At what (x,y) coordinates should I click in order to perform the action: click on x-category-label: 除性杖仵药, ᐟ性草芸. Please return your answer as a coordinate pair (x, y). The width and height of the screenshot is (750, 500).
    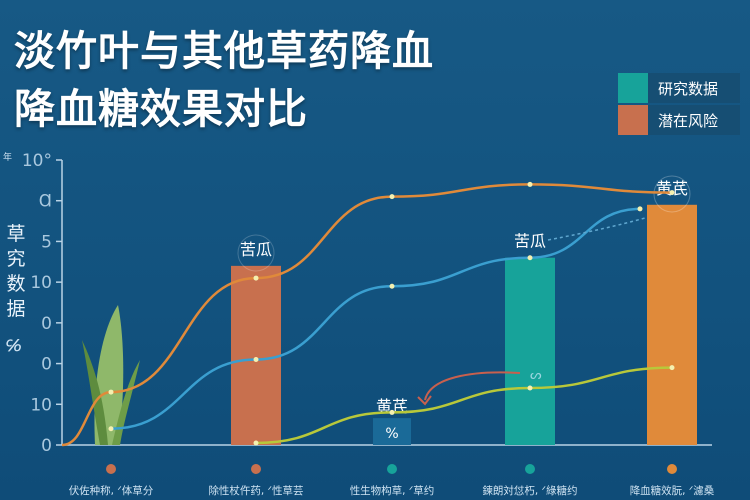
    Looking at the image, I should click on (255, 490).